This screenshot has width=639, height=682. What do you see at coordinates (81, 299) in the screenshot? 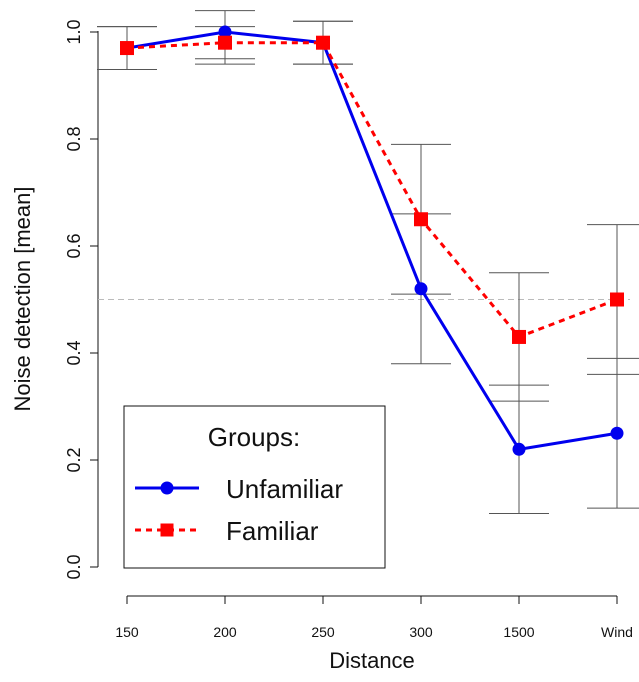
I see `y-axis-ticks: 0.0 0.2 0.4 0.6 0.8 1.0` at bounding box center [81, 299].